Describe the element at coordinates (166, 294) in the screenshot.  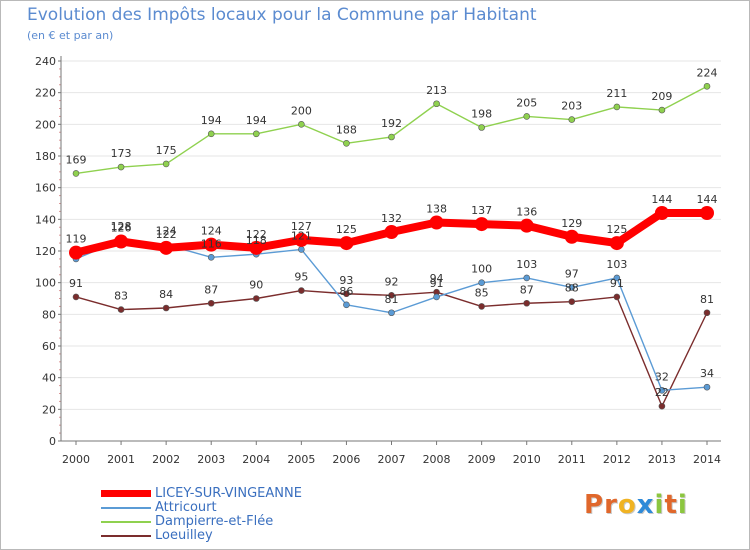
I see `data-label: 84` at that location.